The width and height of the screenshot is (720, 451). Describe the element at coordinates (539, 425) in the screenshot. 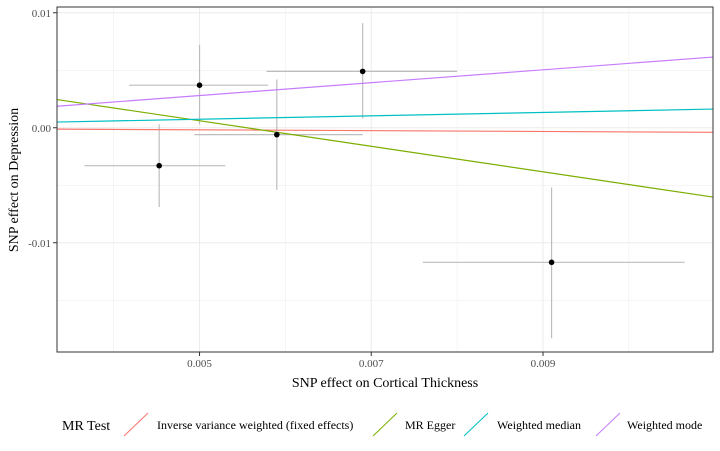

I see `legend-label-weighted-median: Weighted median` at that location.